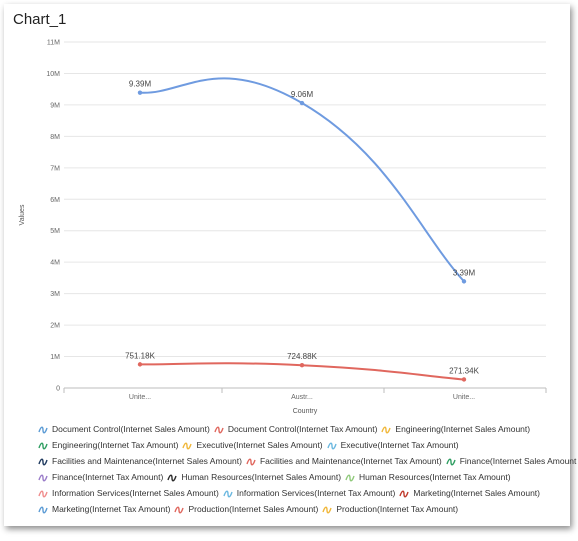 The width and height of the screenshot is (578, 541). What do you see at coordinates (463, 429) in the screenshot?
I see `legend-label: Engineering(Internet Sales Amount)` at bounding box center [463, 429].